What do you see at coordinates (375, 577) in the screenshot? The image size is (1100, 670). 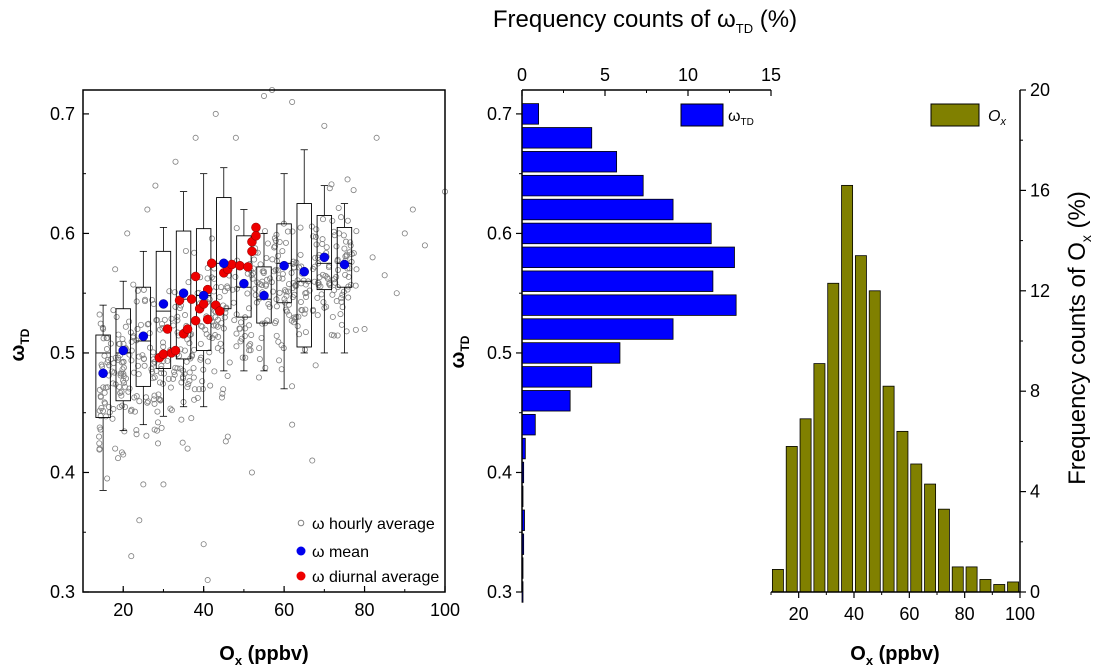 I see `legend-diurnal-label: ω diurnal average` at bounding box center [375, 577].